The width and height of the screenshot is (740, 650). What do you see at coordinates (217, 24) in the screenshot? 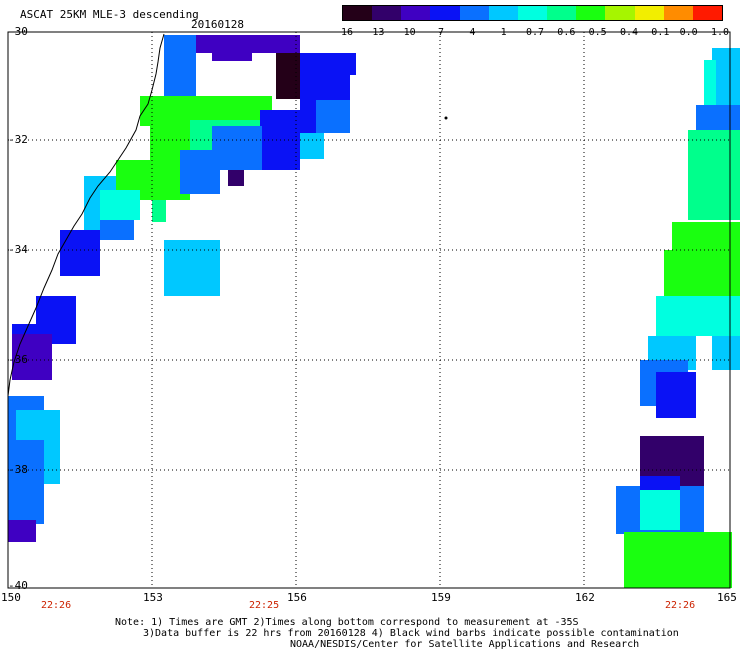
I see `map-date: 20160128` at bounding box center [217, 24].